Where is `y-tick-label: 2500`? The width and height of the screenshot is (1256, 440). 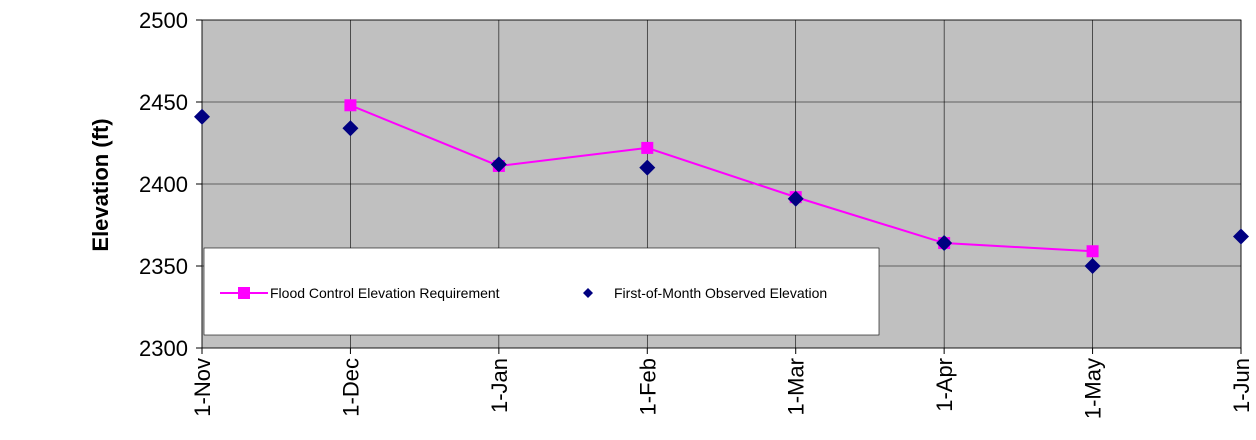 y-tick-label: 2500 is located at coordinates (163, 20).